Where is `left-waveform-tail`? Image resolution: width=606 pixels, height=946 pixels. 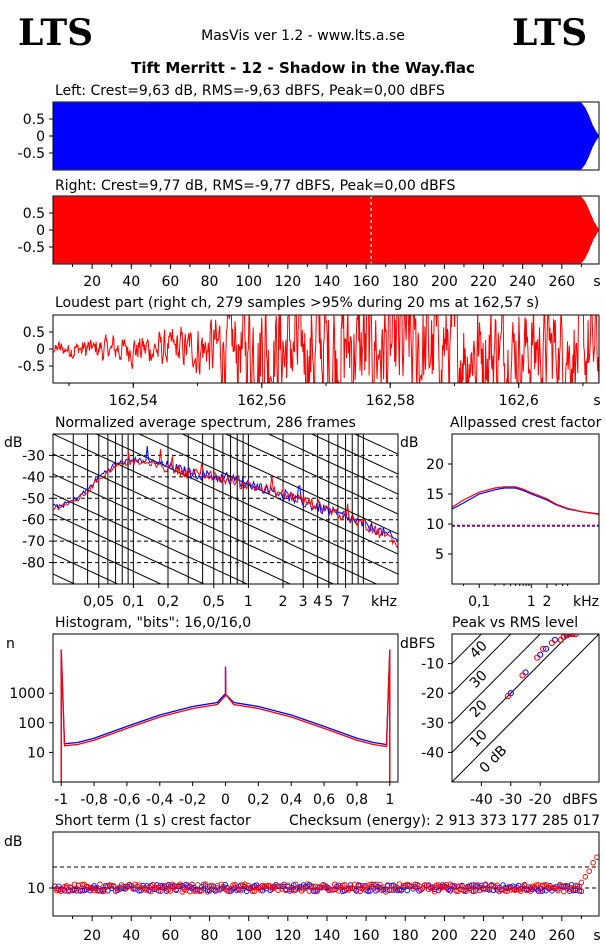 left-waveform-tail is located at coordinates (588, 136).